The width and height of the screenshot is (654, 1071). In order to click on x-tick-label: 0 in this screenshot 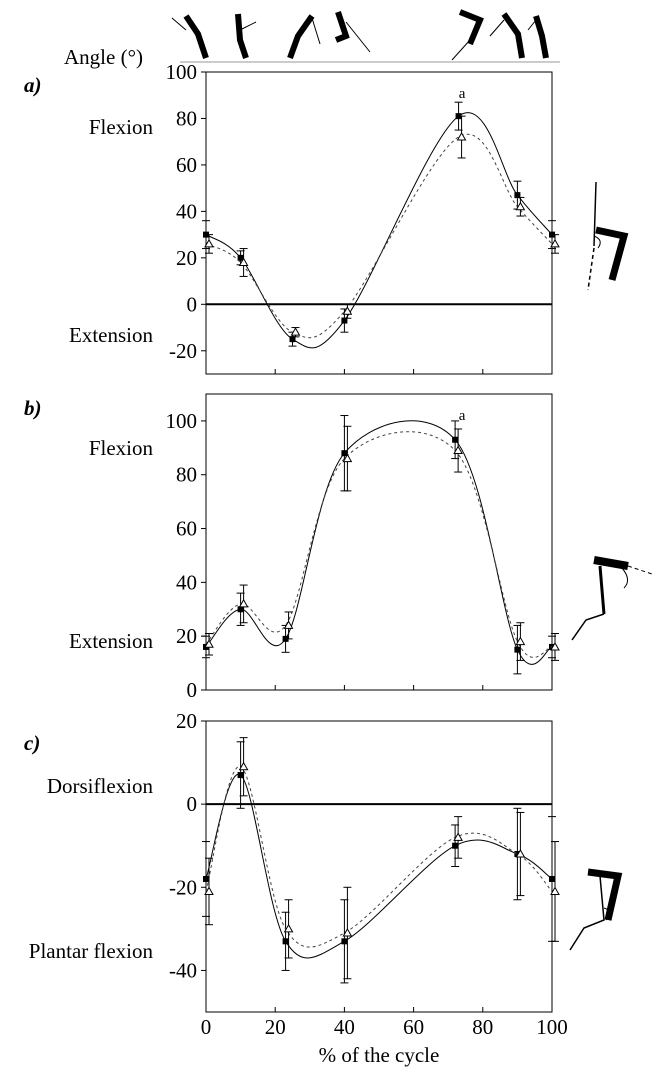, I will do `click(206, 1027)`.